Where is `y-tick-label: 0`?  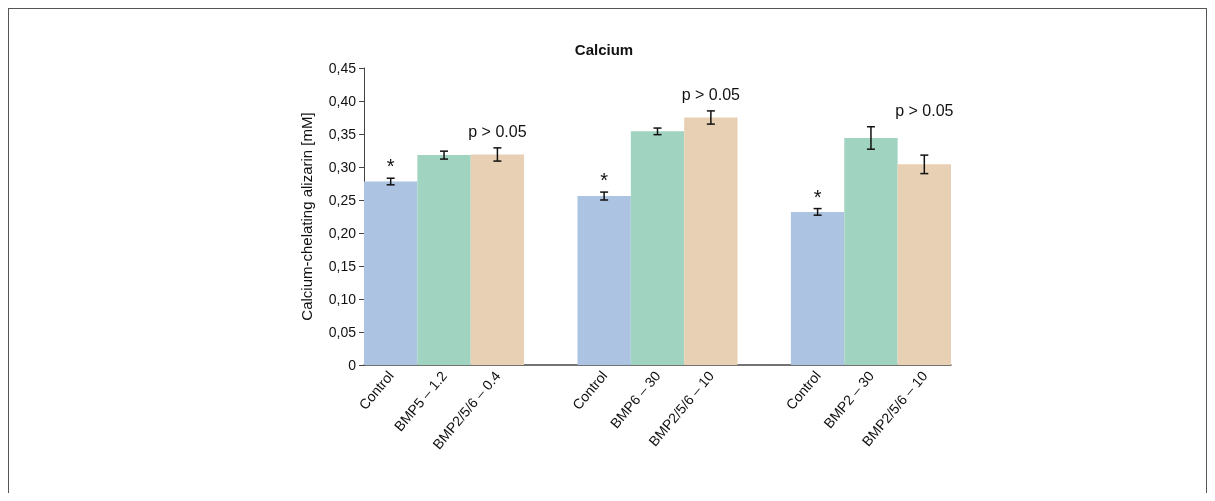
y-tick-label: 0 is located at coordinates (352, 365).